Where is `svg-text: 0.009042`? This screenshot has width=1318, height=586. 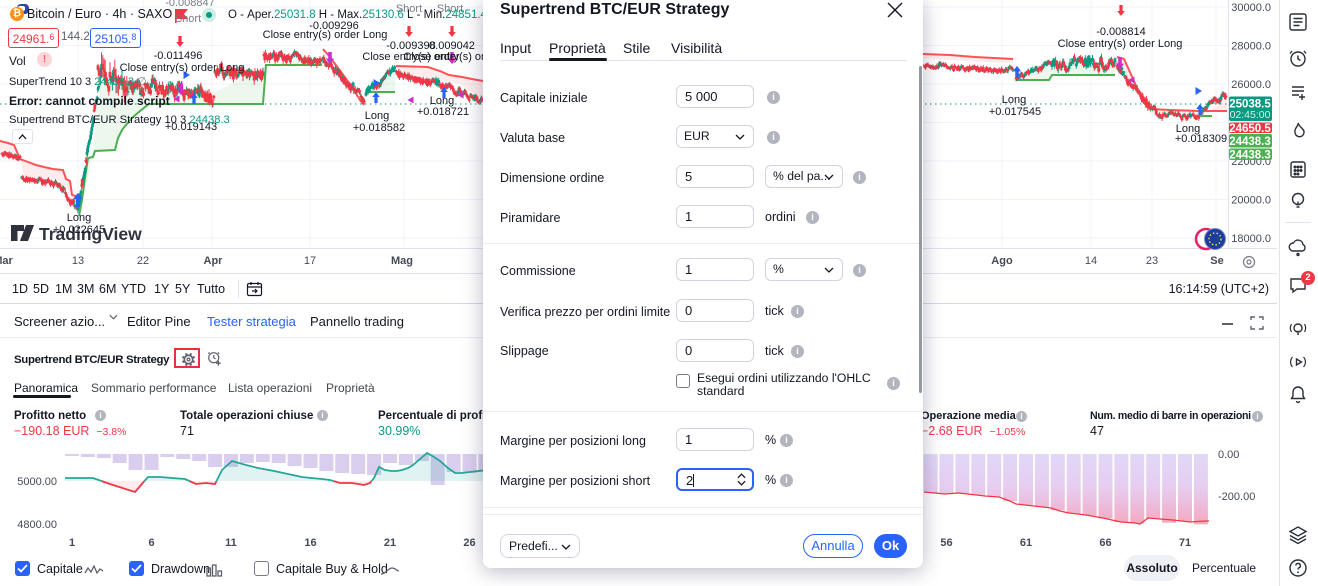 svg-text: 0.009042 is located at coordinates (452, 46).